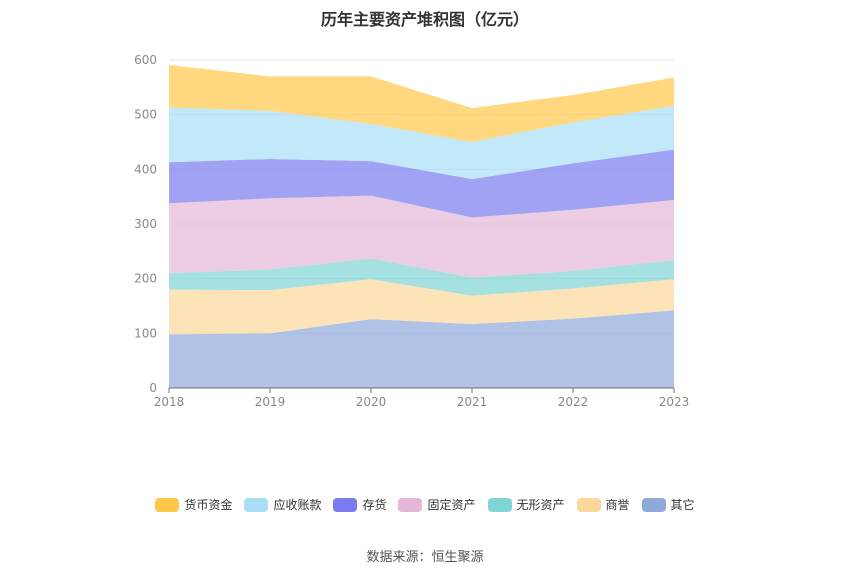  I want to click on legend-label: 商誉, so click(617, 505).